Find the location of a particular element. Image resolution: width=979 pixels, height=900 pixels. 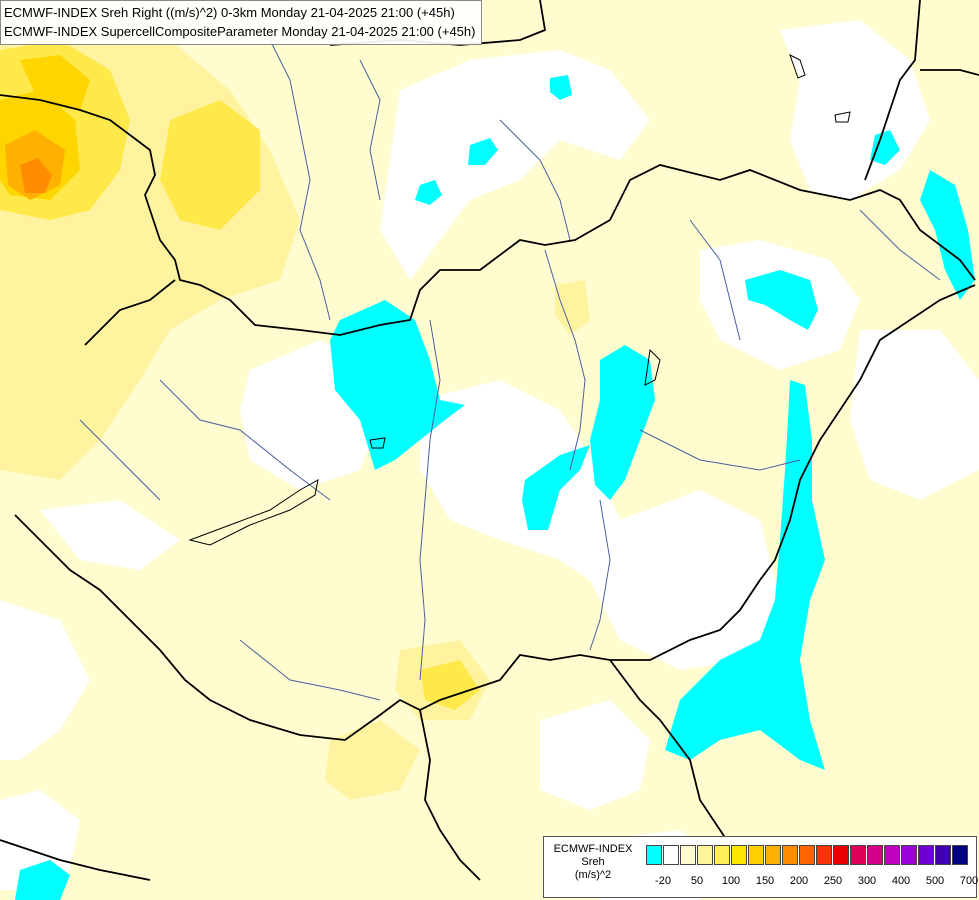

legend-line-3: (m/s)^2 is located at coordinates (593, 875).